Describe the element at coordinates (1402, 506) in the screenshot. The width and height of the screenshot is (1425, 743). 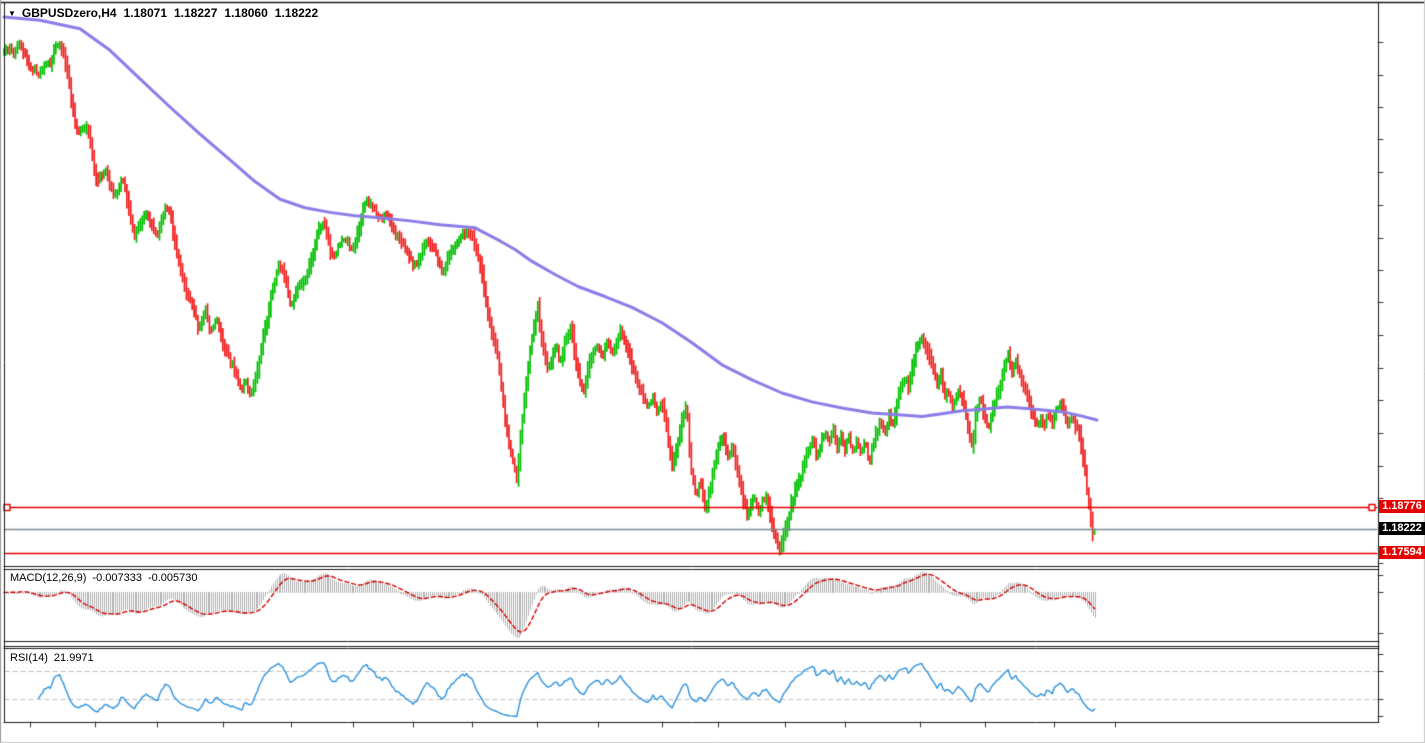
I see `price-badge-resistance: 1.18776` at that location.